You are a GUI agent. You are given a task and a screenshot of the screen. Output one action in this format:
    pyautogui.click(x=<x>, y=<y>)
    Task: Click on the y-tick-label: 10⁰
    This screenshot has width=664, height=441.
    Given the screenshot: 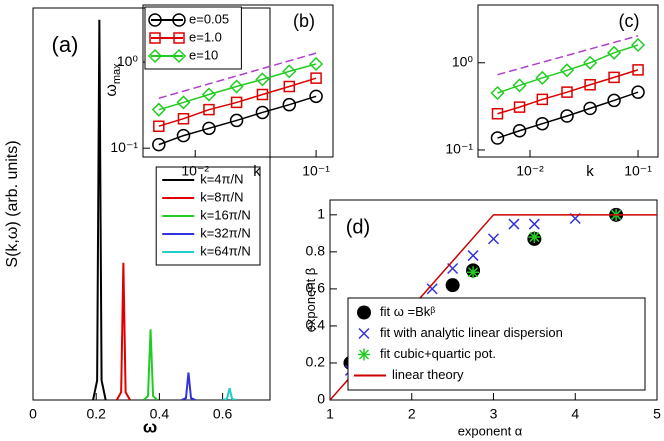 What is the action you would take?
    pyautogui.click(x=128, y=61)
    